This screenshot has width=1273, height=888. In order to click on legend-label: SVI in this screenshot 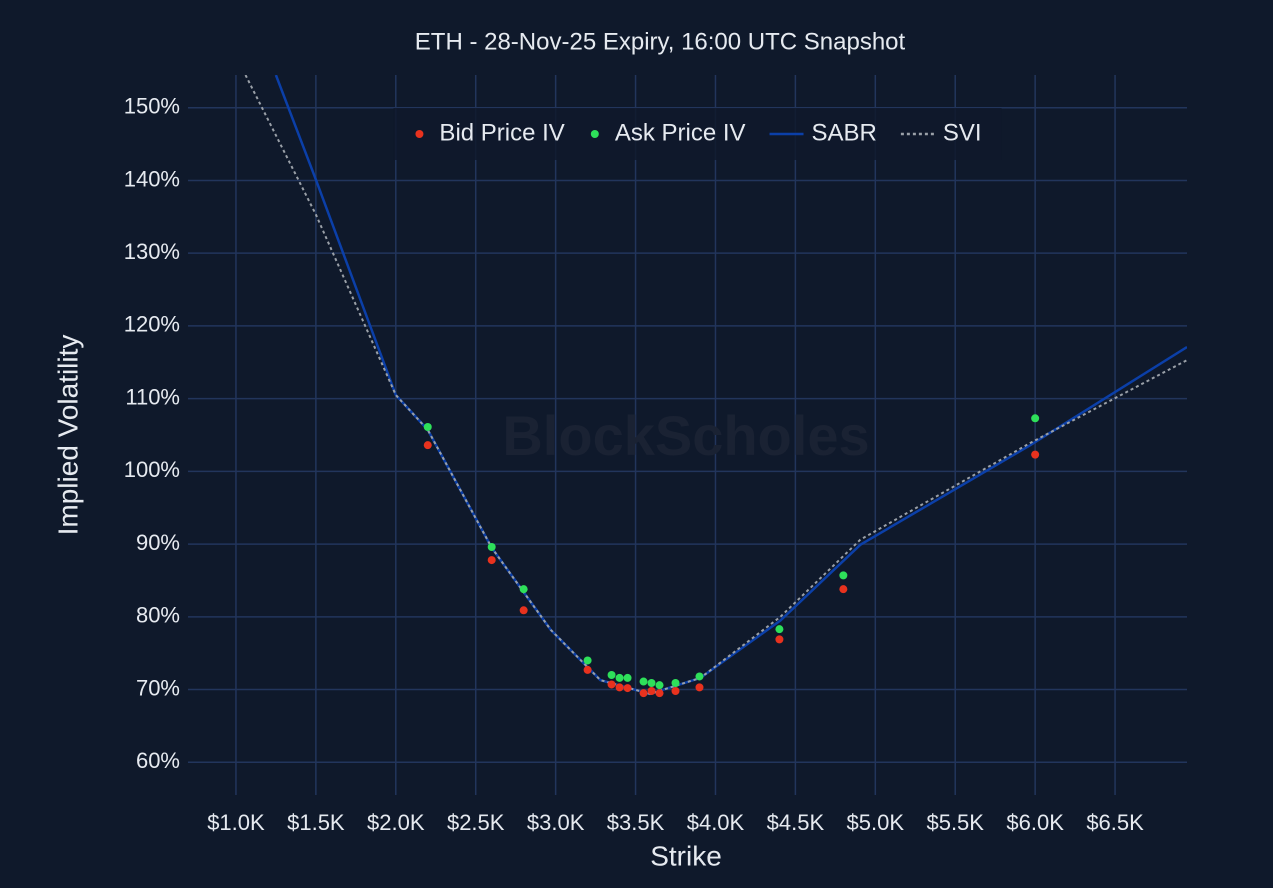, I will do `click(962, 132)`.